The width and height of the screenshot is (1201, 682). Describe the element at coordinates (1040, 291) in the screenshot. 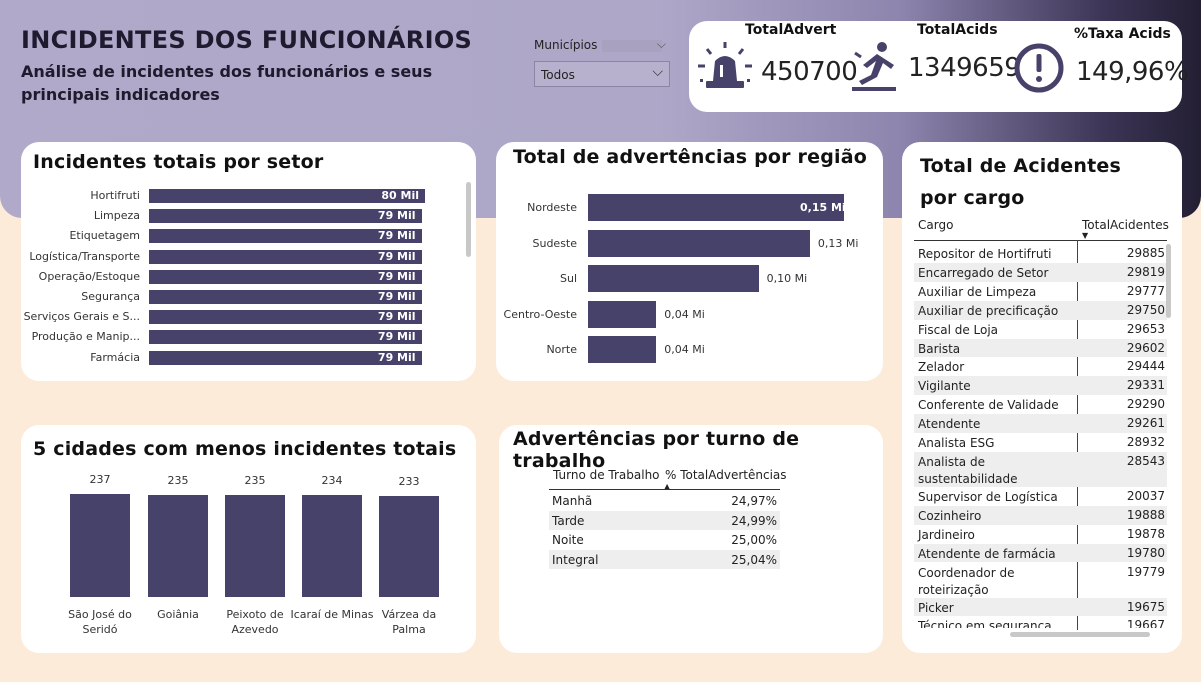

I see `job-table-row: Auxiliar de Limpeza 29777` at that location.